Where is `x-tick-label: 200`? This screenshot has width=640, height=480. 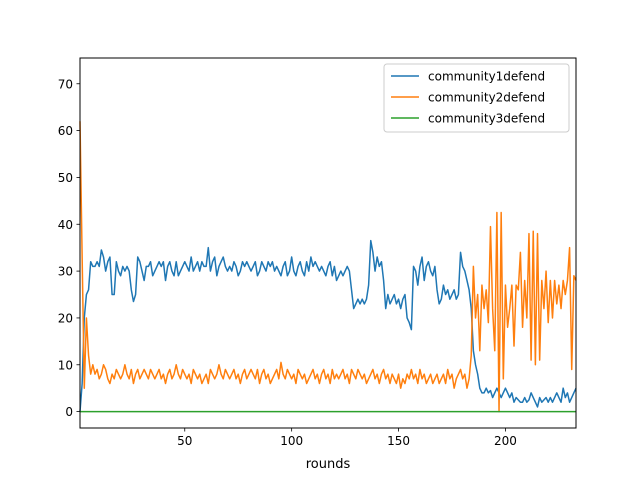 x-tick-label: 200 is located at coordinates (505, 441).